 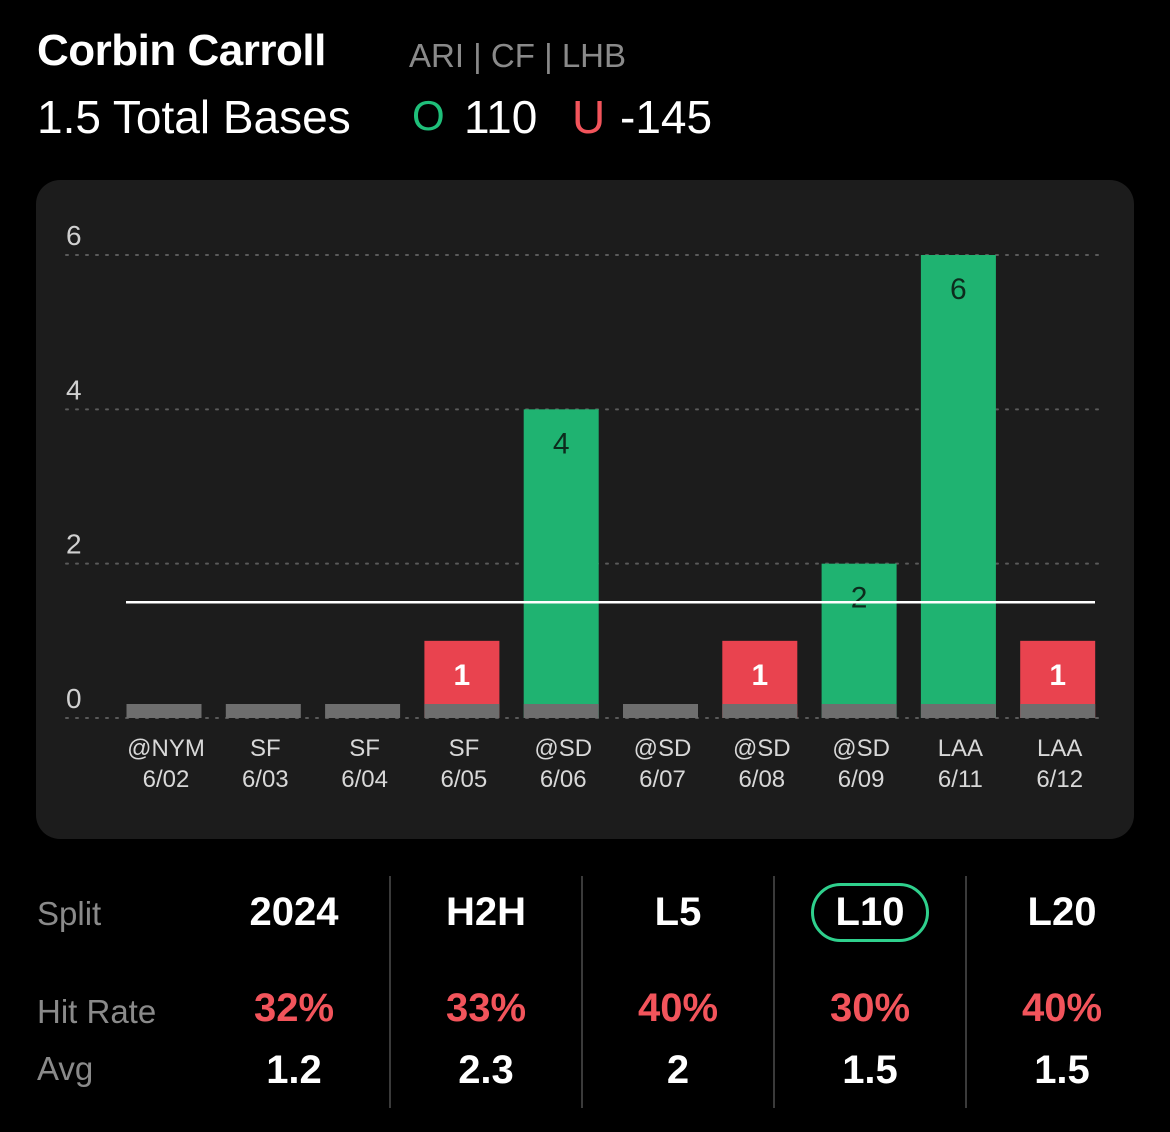 What do you see at coordinates (74, 235) in the screenshot?
I see `y-tick-label: 6` at bounding box center [74, 235].